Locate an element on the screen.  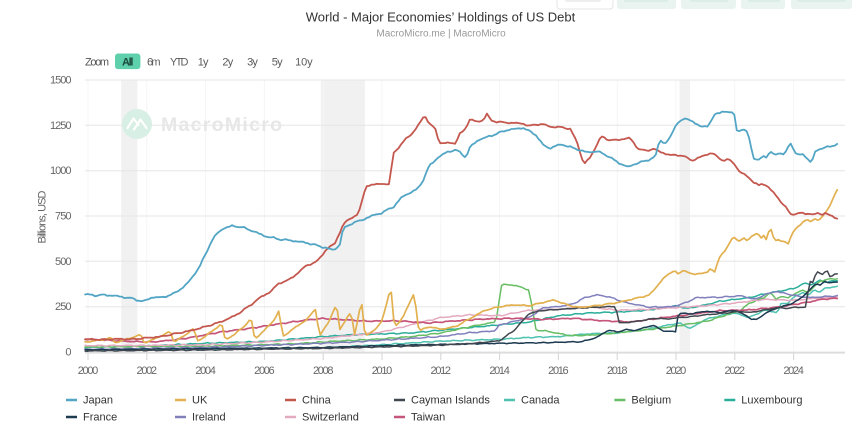
svg-text: 1000 is located at coordinates (61, 171).